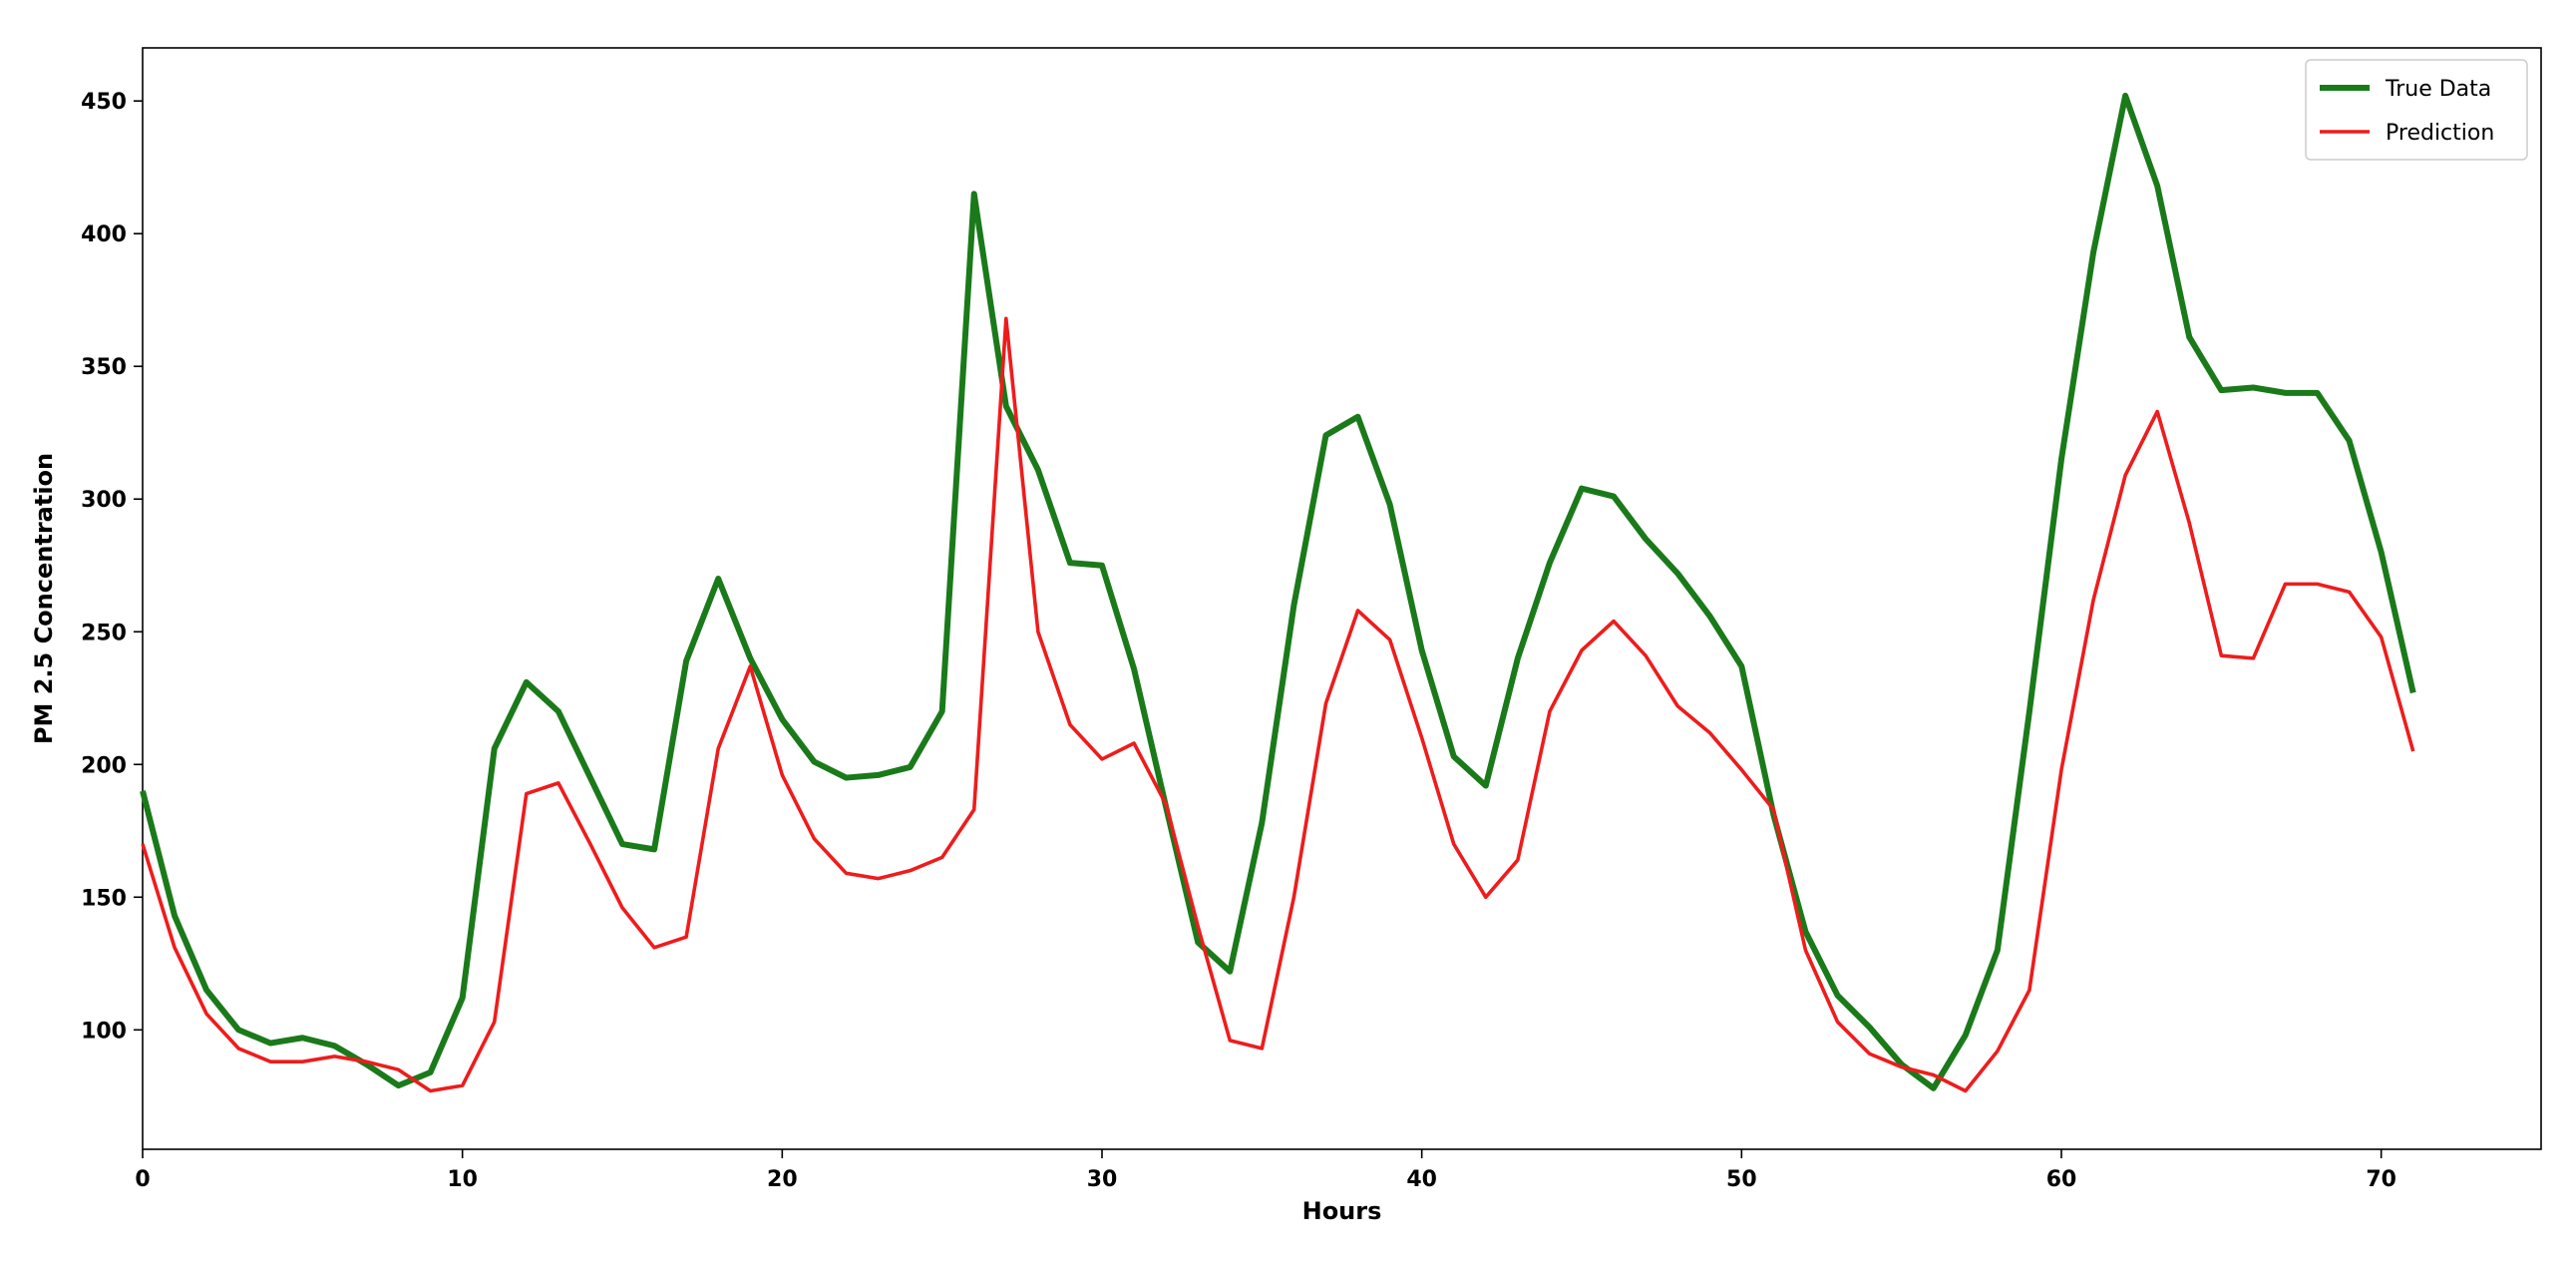 The image size is (2576, 1272). What do you see at coordinates (2440, 133) in the screenshot?
I see `legend-label: Prediction` at bounding box center [2440, 133].